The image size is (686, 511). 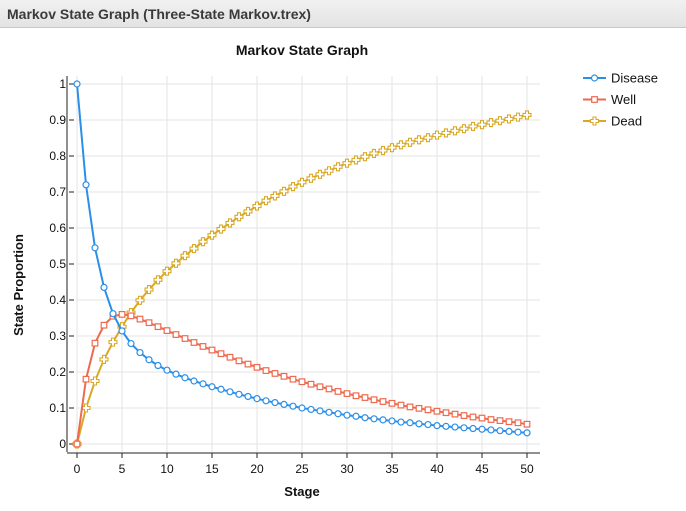 What do you see at coordinates (609, 99) in the screenshot?
I see `legend-item-well: Well` at bounding box center [609, 99].